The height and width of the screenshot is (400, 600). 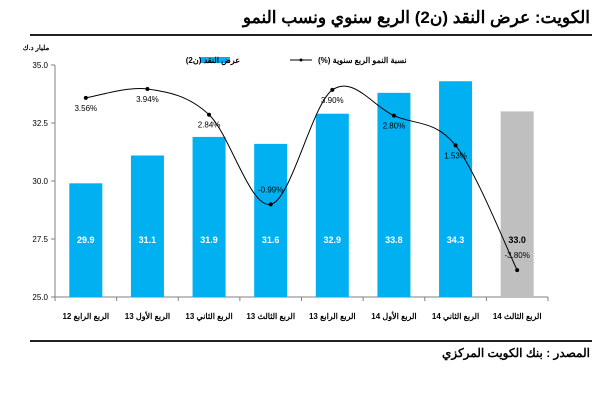 I want to click on bar-data-label: 33.0, so click(x=517, y=240).